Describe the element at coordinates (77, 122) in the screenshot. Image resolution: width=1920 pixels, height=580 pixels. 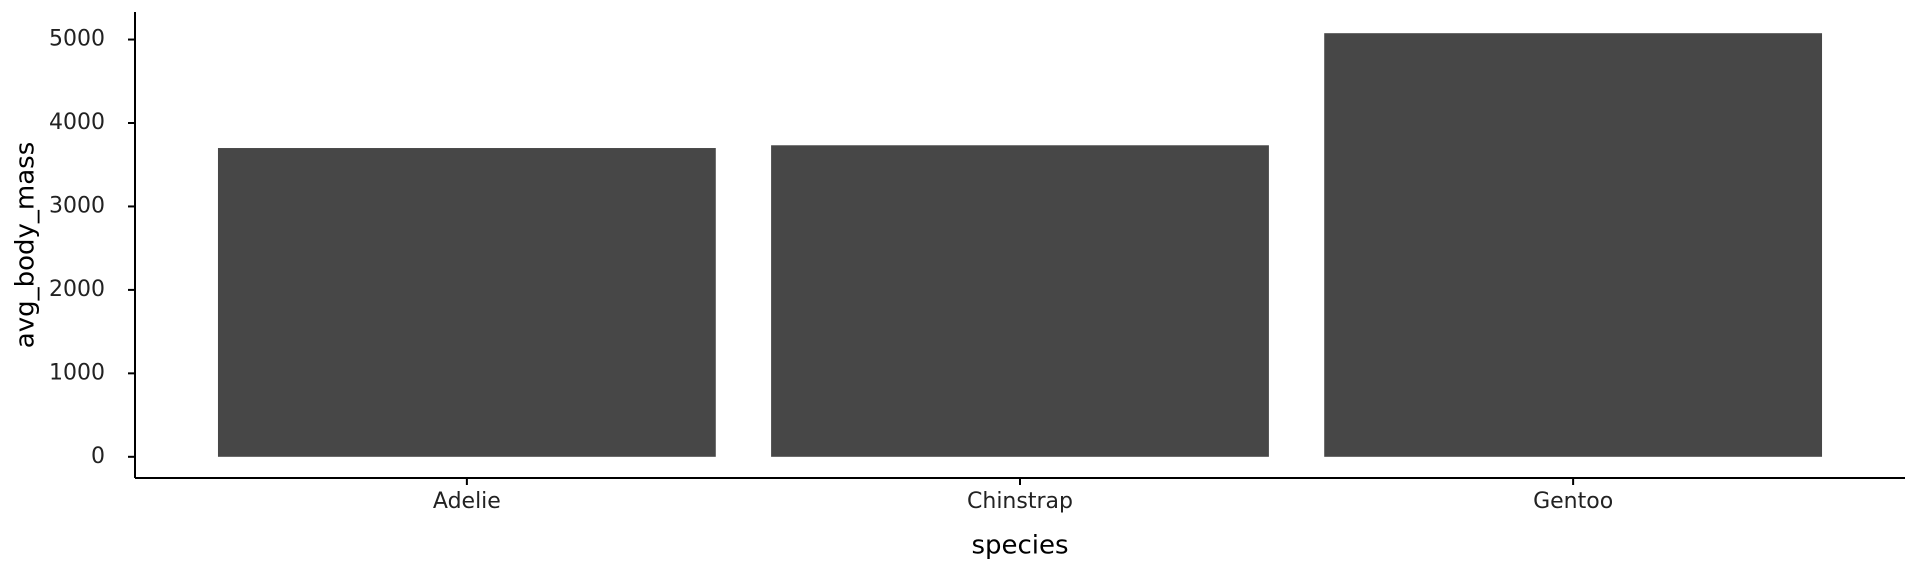
I see `y-tick-label: 4000` at that location.